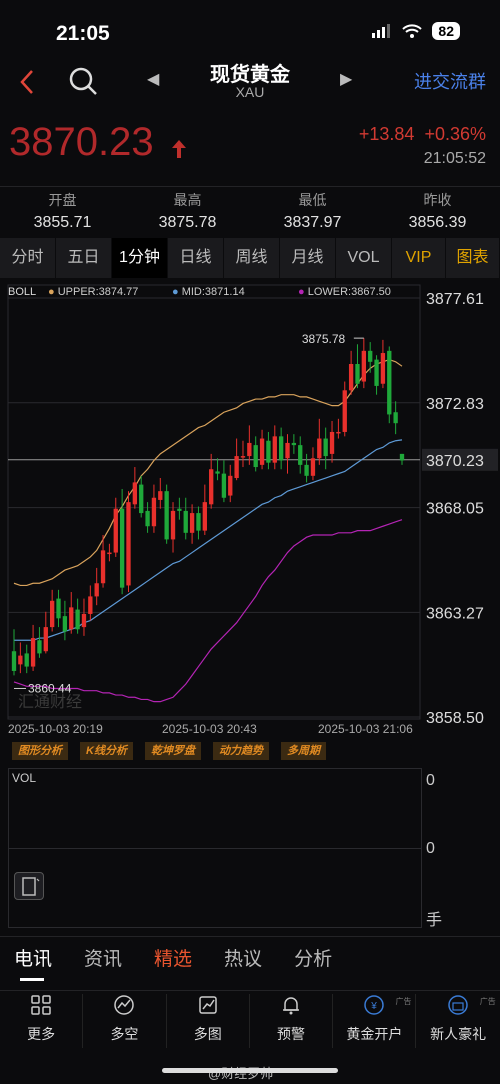 The height and width of the screenshot is (1084, 500). I want to click on quote-time: 21:05:52, so click(454, 158).